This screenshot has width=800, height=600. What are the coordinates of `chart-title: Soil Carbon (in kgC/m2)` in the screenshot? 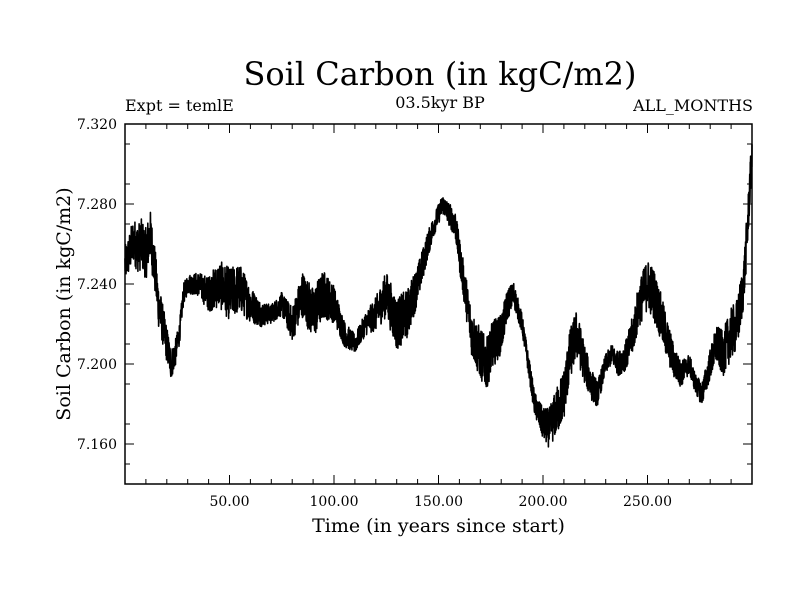 It's located at (440, 74).